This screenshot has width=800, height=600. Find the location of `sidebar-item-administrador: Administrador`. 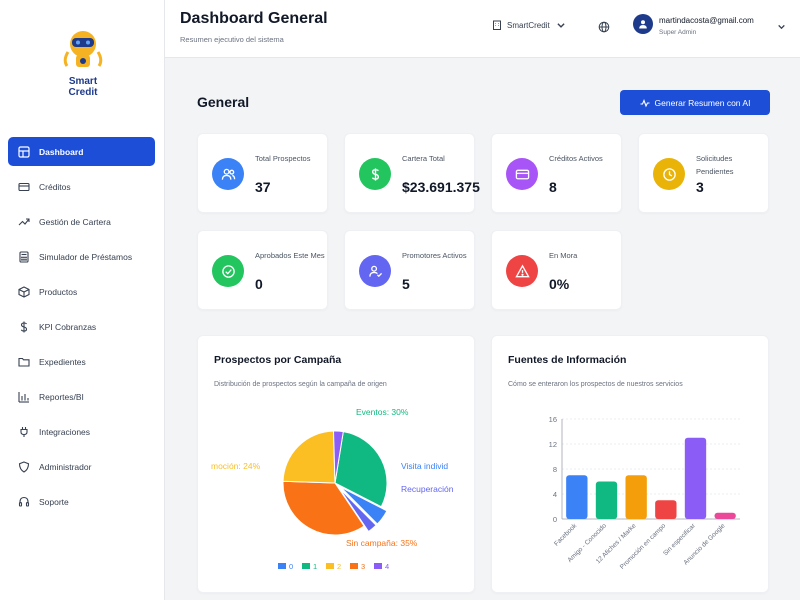

sidebar-item-administrador: Administrador is located at coordinates (81, 466).